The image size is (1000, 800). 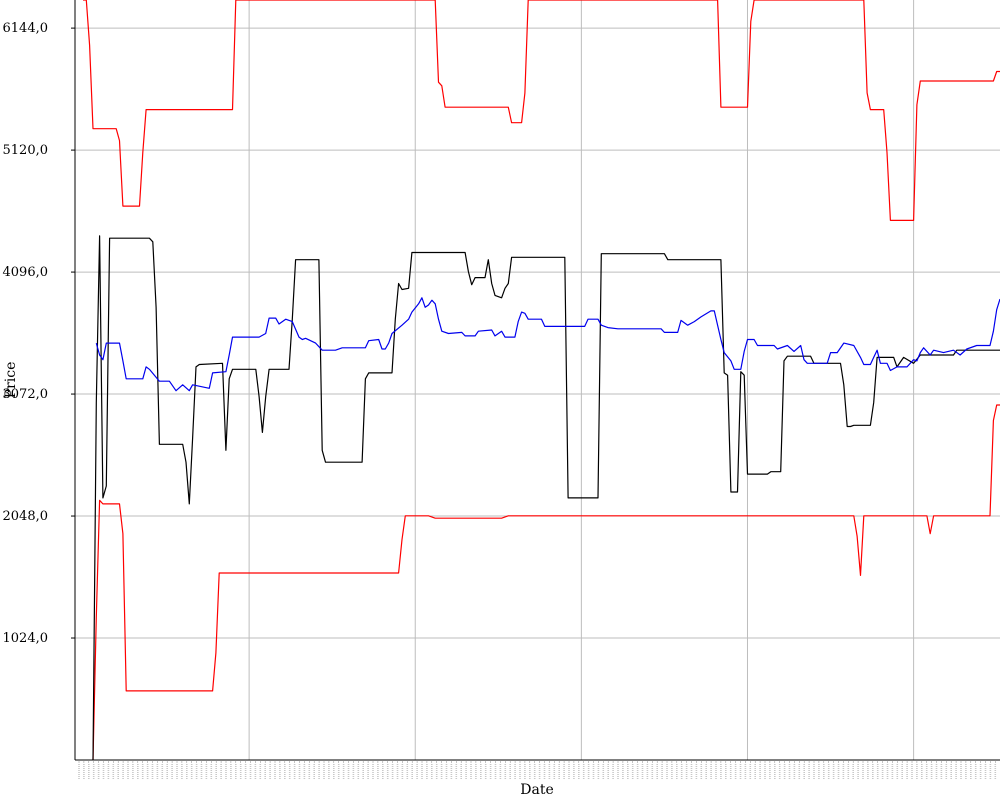 What do you see at coordinates (536, 790) in the screenshot?
I see `x-axis-label: Date` at bounding box center [536, 790].